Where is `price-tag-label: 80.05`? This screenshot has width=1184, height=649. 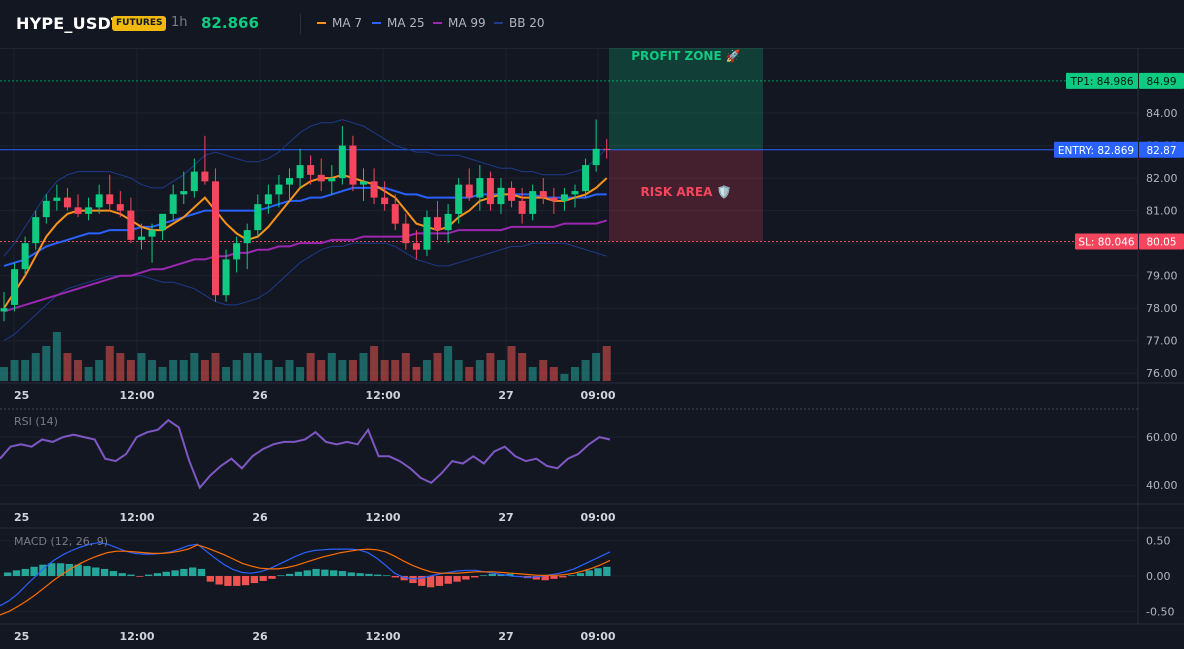
price-tag-label: 80.05 is located at coordinates (1161, 243).